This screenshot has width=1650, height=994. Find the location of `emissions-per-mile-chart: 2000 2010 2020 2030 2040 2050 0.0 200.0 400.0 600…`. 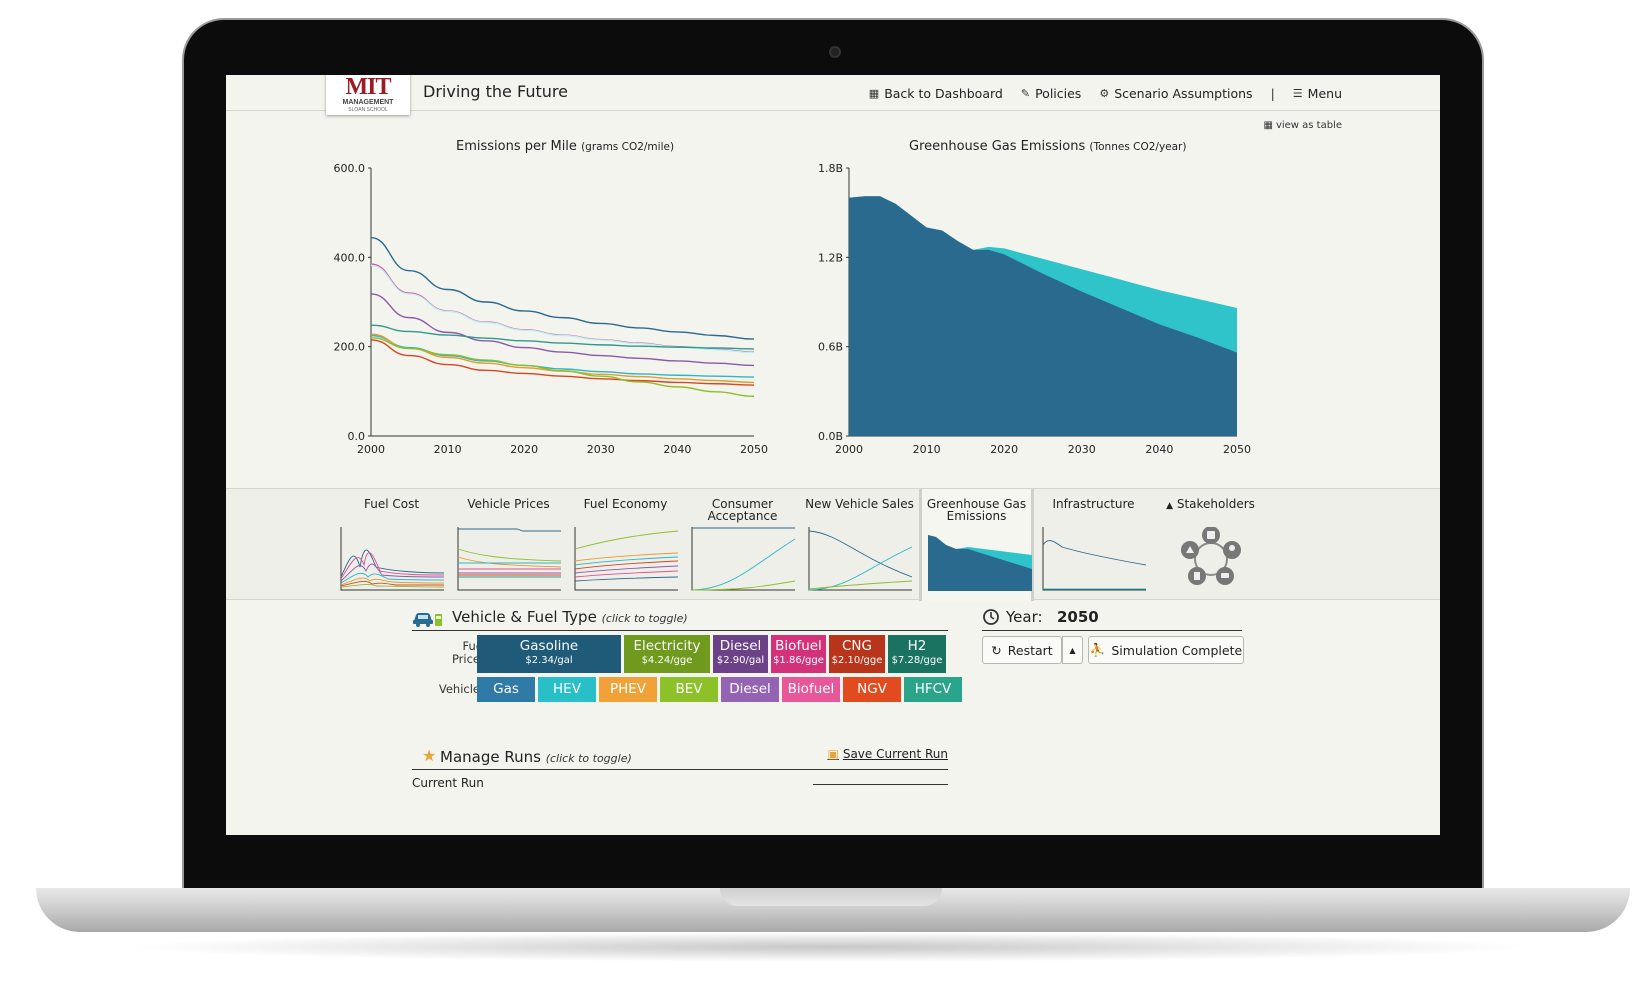

emissions-per-mile-chart: 2000 2010 2020 2030 2040 2050 0.0 200.0 400.0 600… is located at coordinates (551, 309).